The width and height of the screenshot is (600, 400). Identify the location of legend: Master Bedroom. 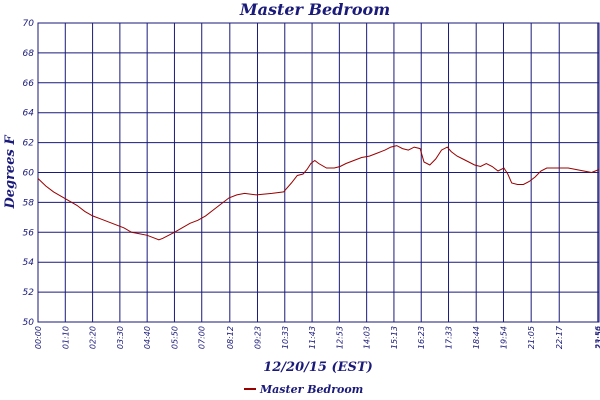
(303, 389).